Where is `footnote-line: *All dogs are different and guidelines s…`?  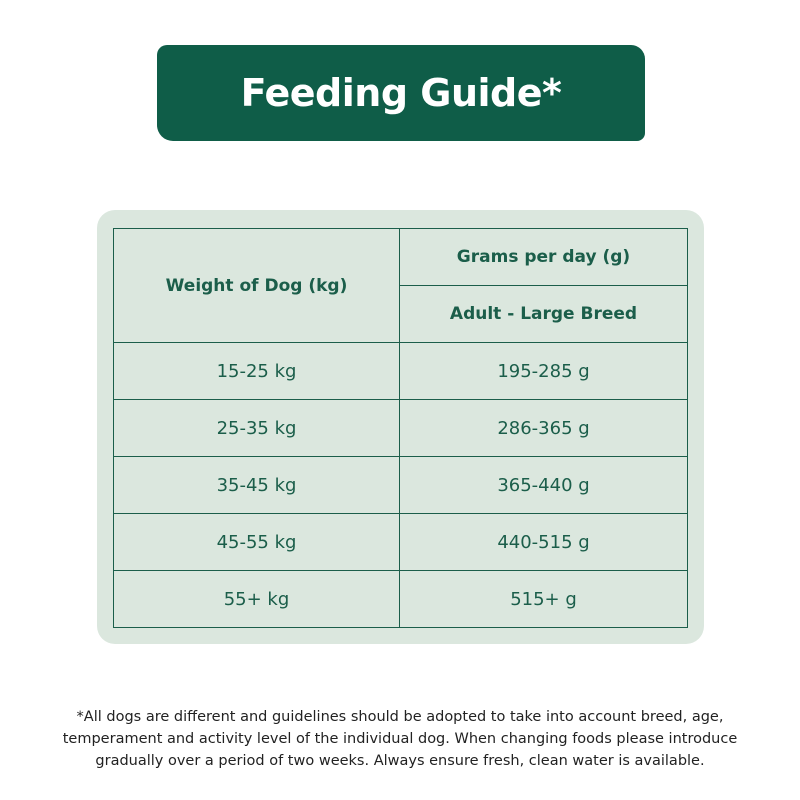
footnote-line: *All dogs are different and guidelines s… is located at coordinates (400, 717).